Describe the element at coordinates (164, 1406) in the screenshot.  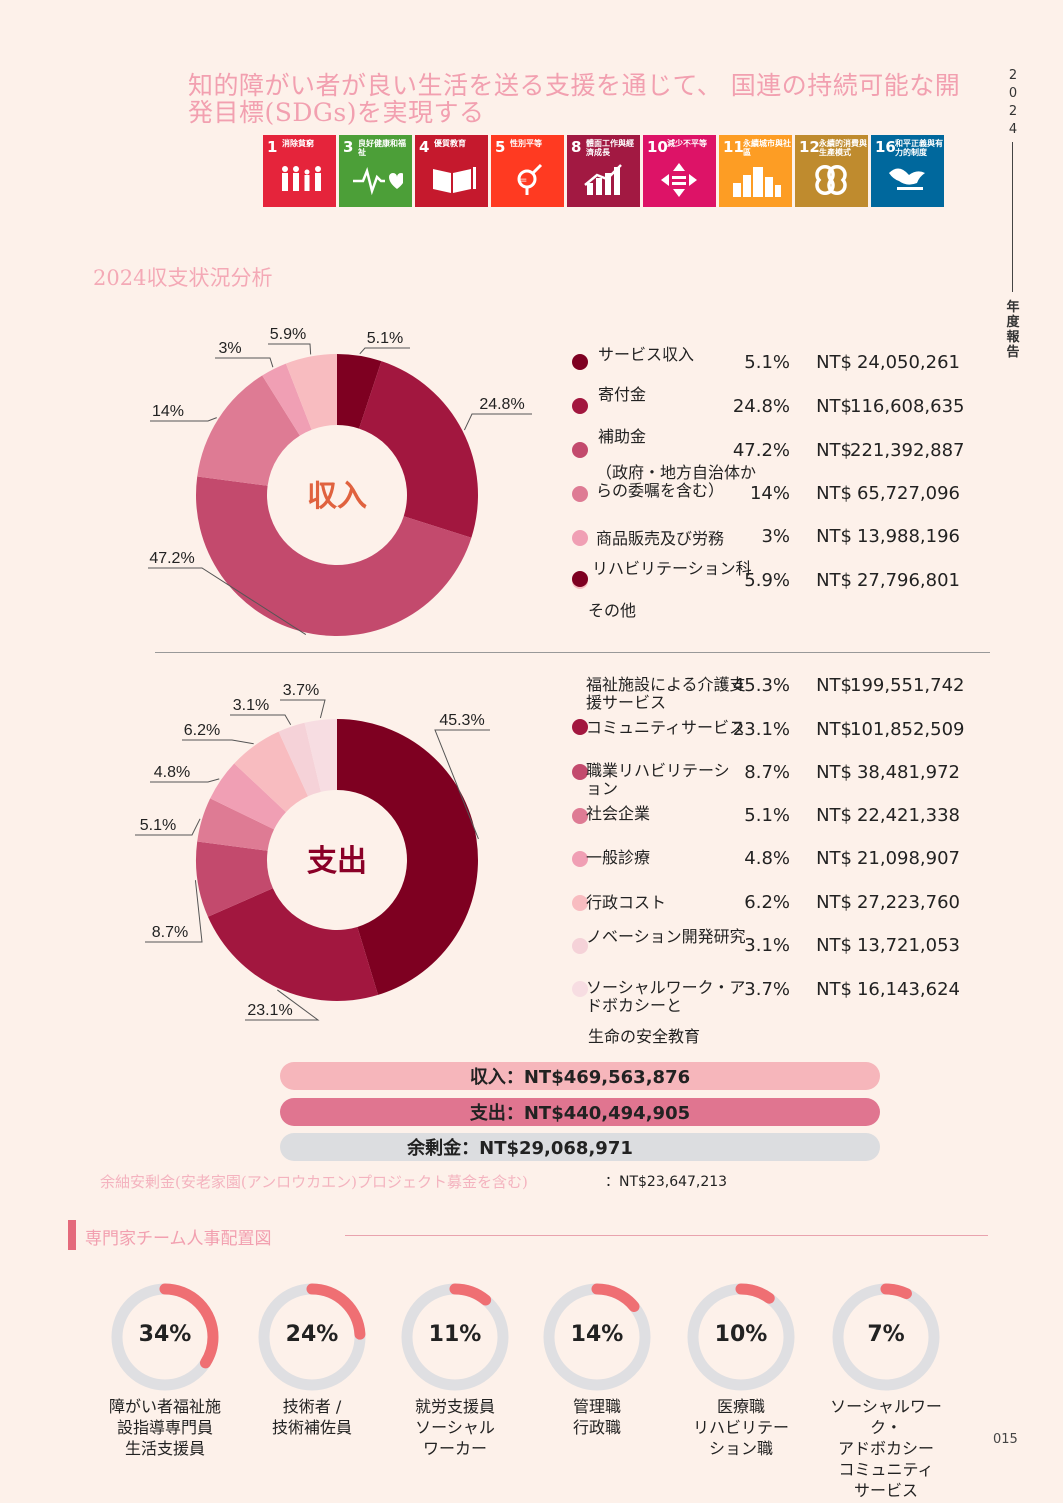
I see `staff-label-line: 障がい者福祉施` at that location.